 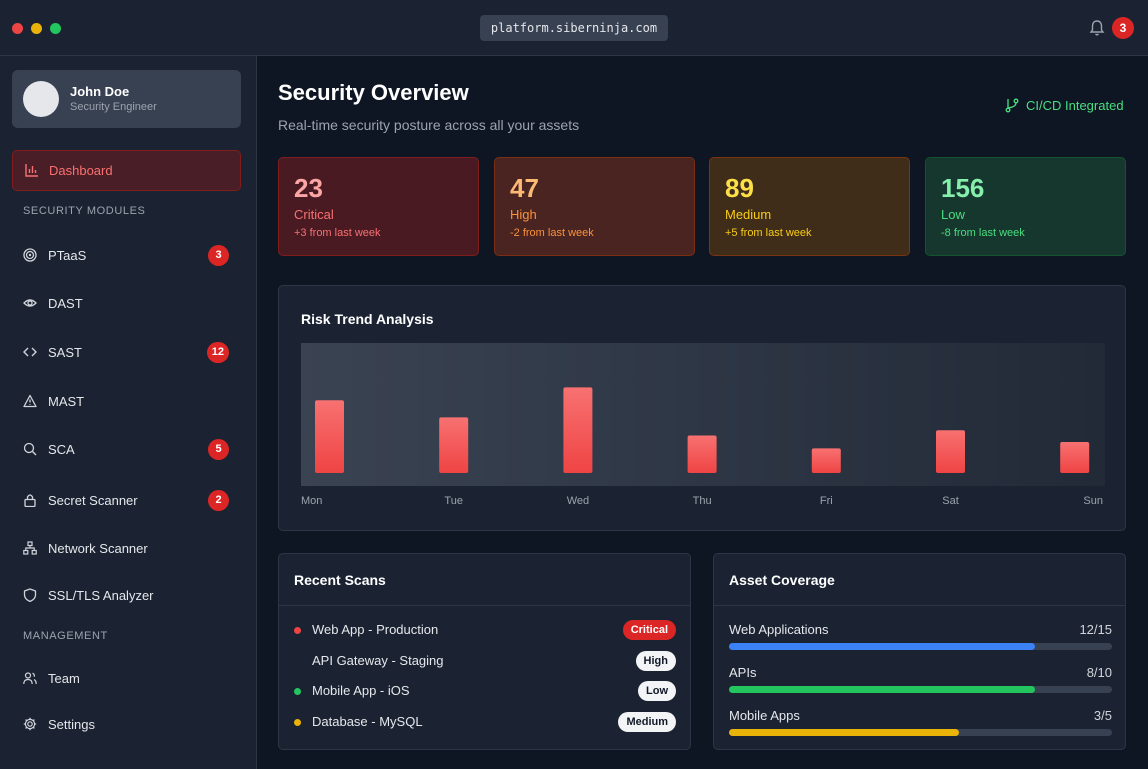 I want to click on git-branch-icon, so click(x=1012, y=105).